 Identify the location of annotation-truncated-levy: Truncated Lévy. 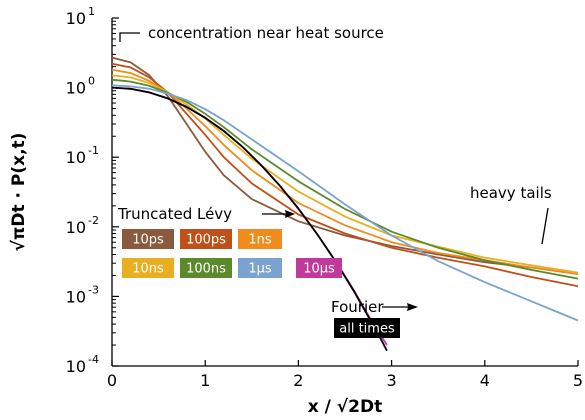
(174, 214).